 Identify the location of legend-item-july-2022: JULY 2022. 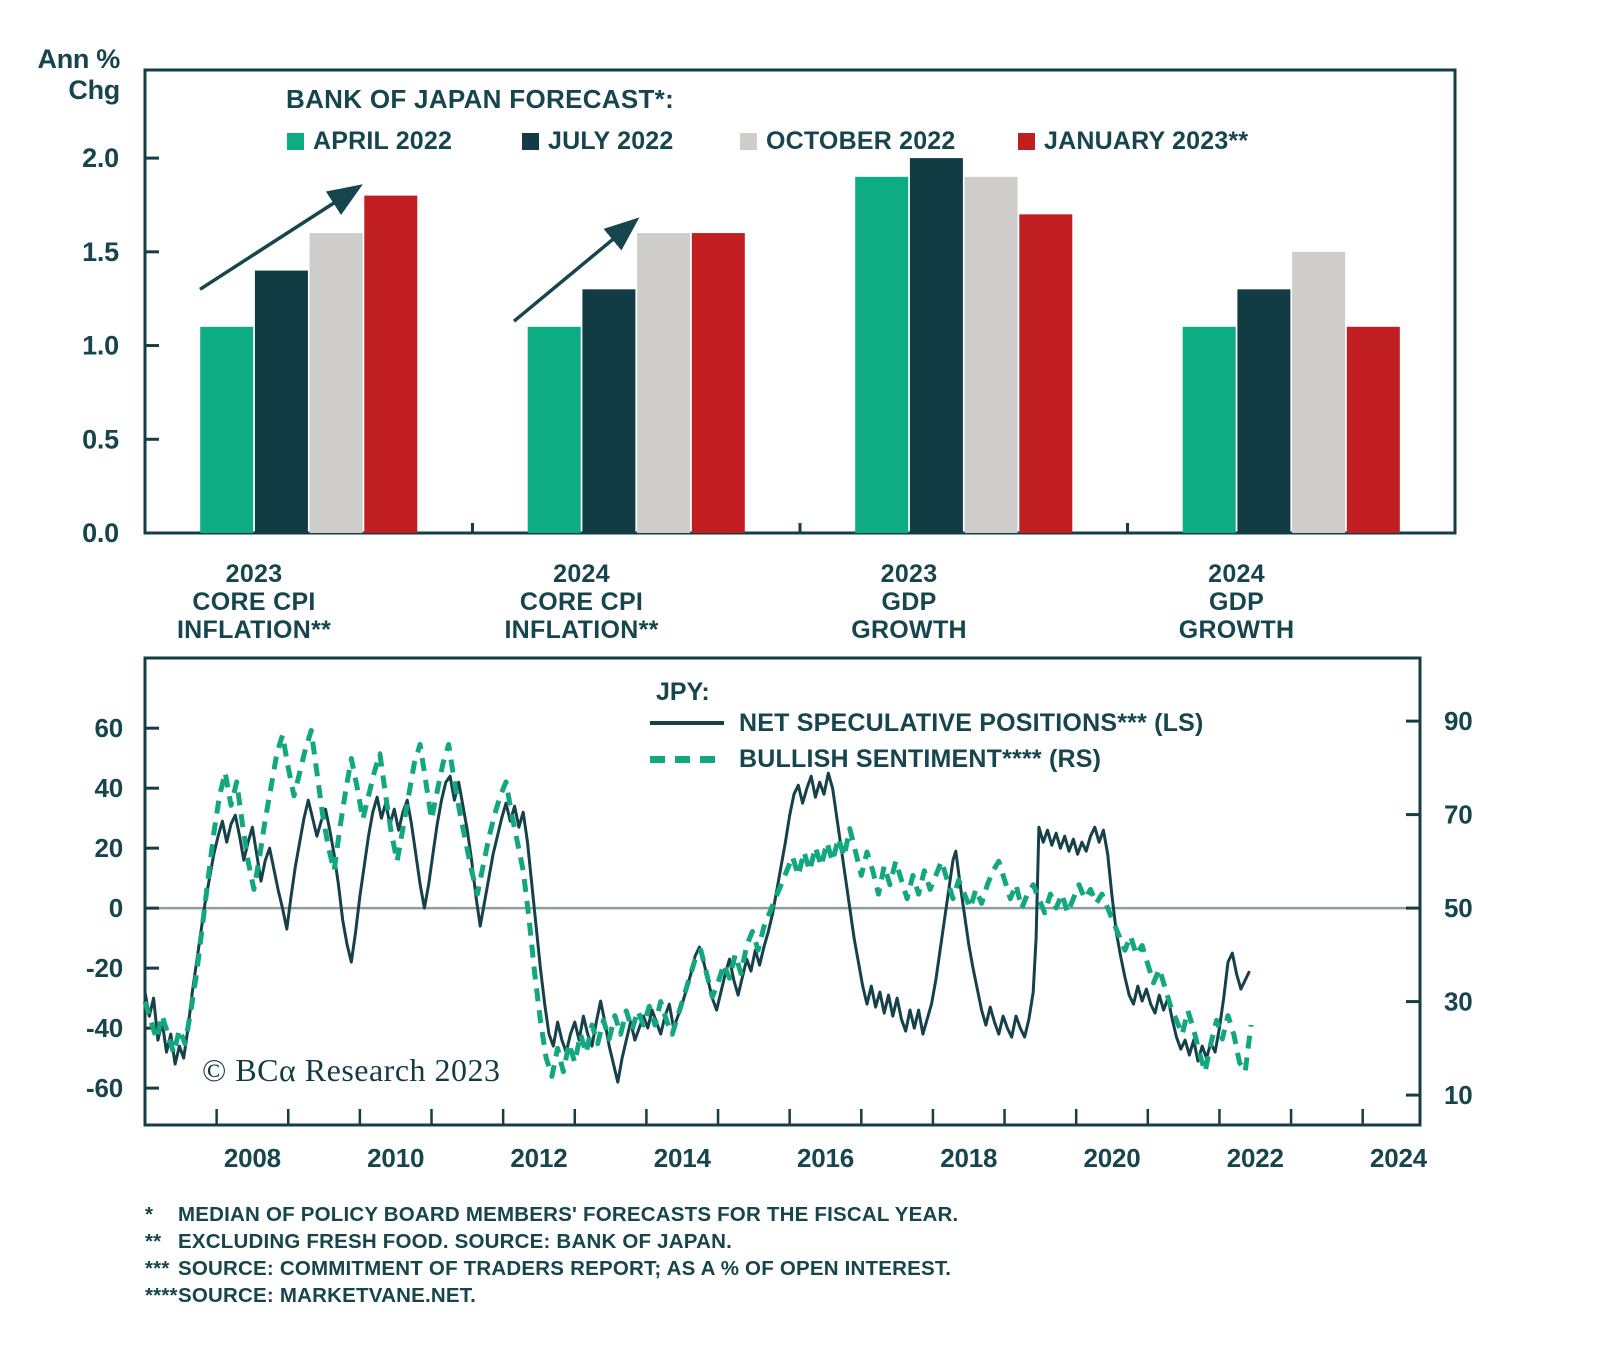
(598, 141).